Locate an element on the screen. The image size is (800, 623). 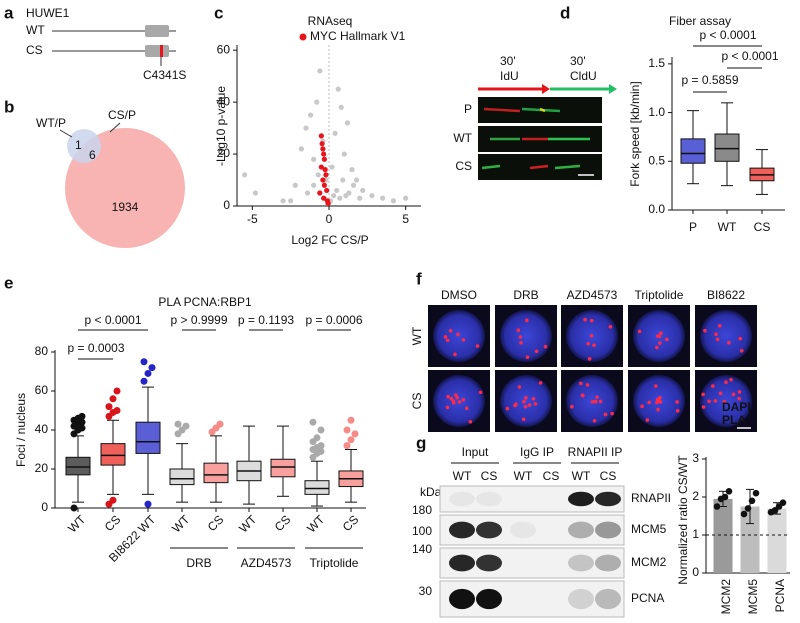
y-axis-label: -Log10 p-value is located at coordinates (221, 126).